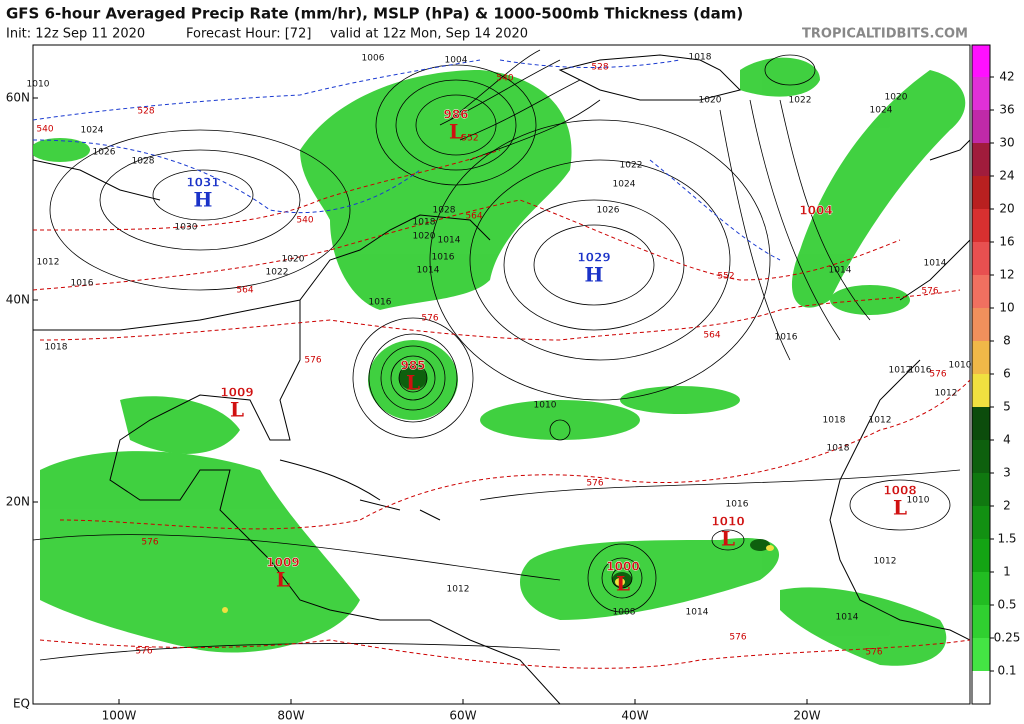 Image resolution: width=1024 pixels, height=724 pixels. What do you see at coordinates (634, 716) in the screenshot?
I see `lon-label: 40W` at bounding box center [634, 716].